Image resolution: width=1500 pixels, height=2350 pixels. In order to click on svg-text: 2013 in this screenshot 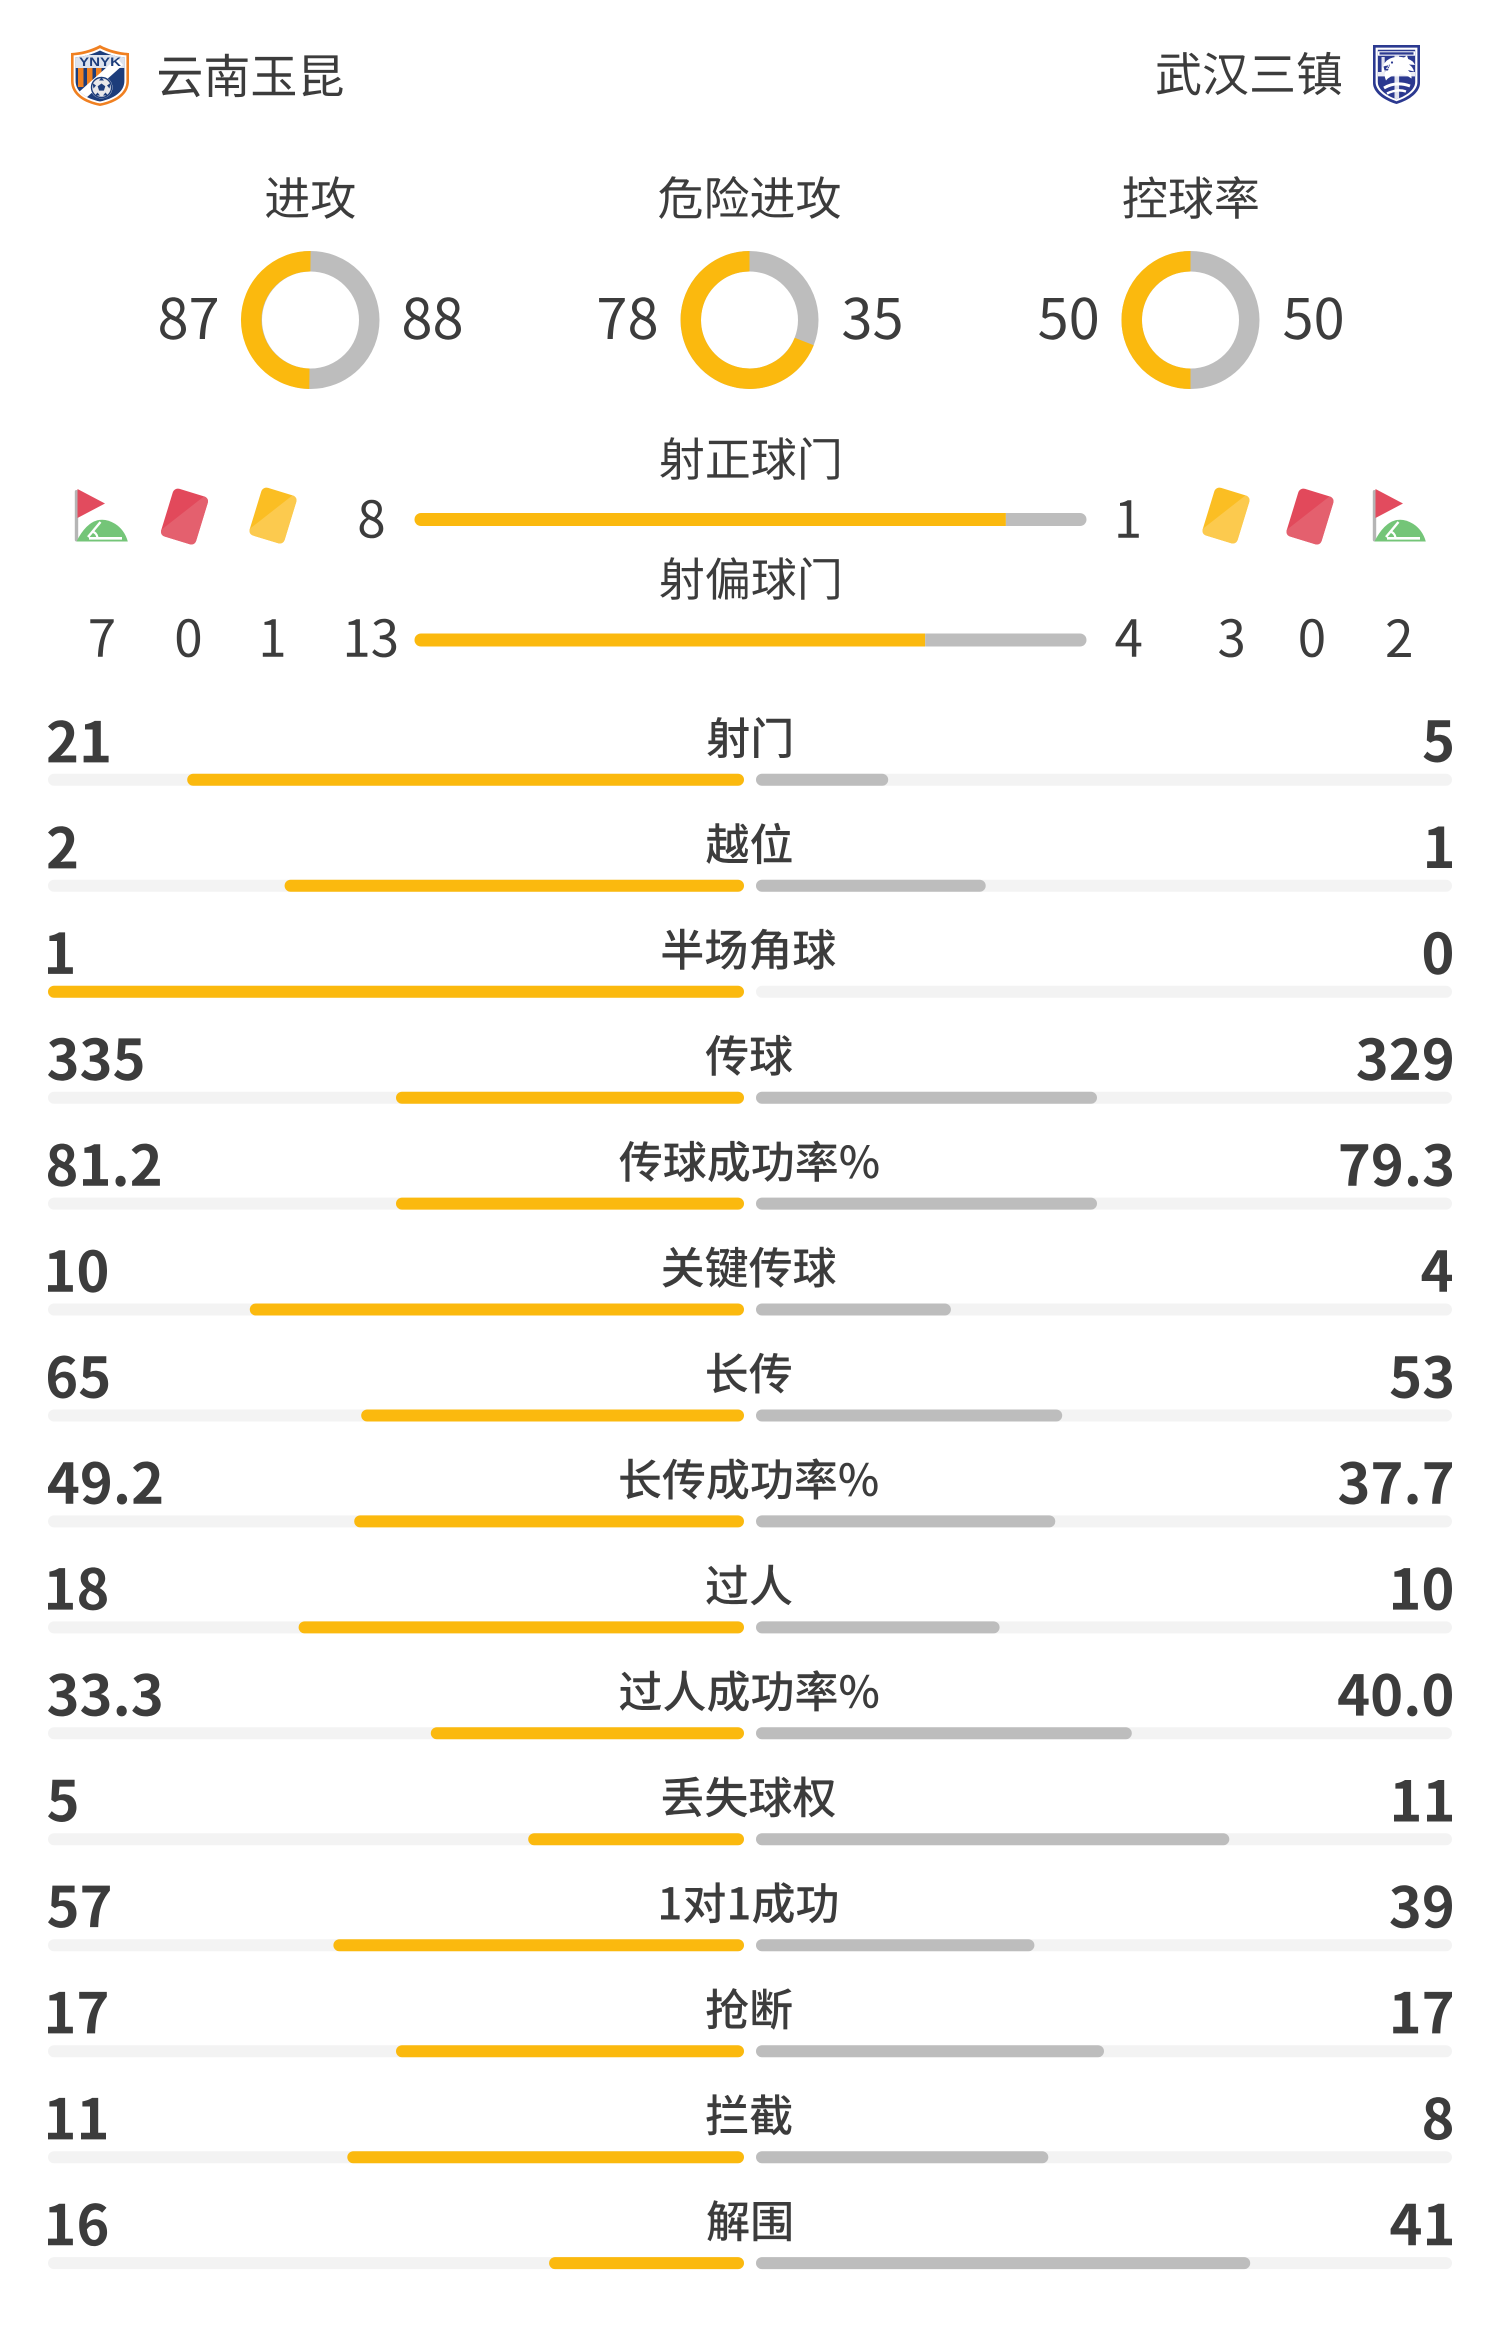, I will do `click(1393, 68)`.